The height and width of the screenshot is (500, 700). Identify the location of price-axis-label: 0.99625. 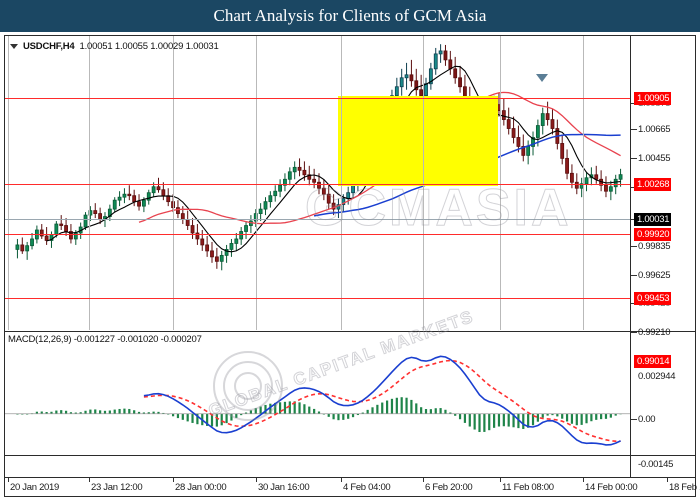
(654, 275).